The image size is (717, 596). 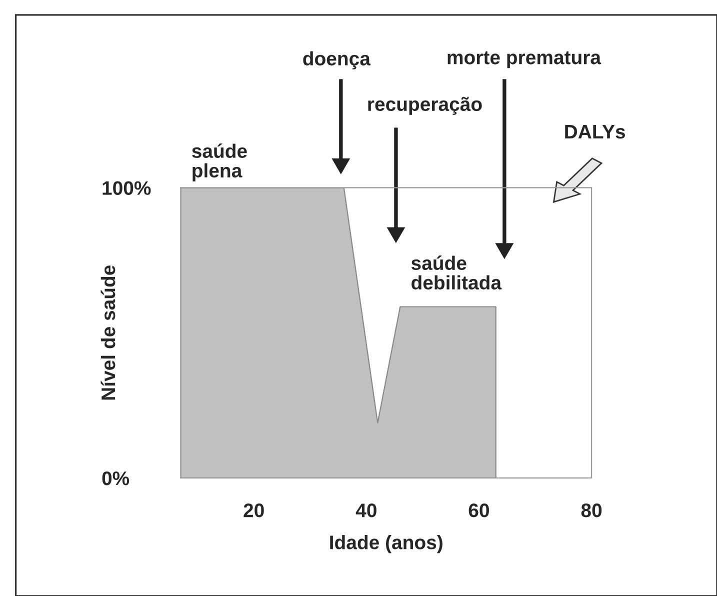 What do you see at coordinates (386, 544) in the screenshot?
I see `x-axis-title: Idade (anos)` at bounding box center [386, 544].